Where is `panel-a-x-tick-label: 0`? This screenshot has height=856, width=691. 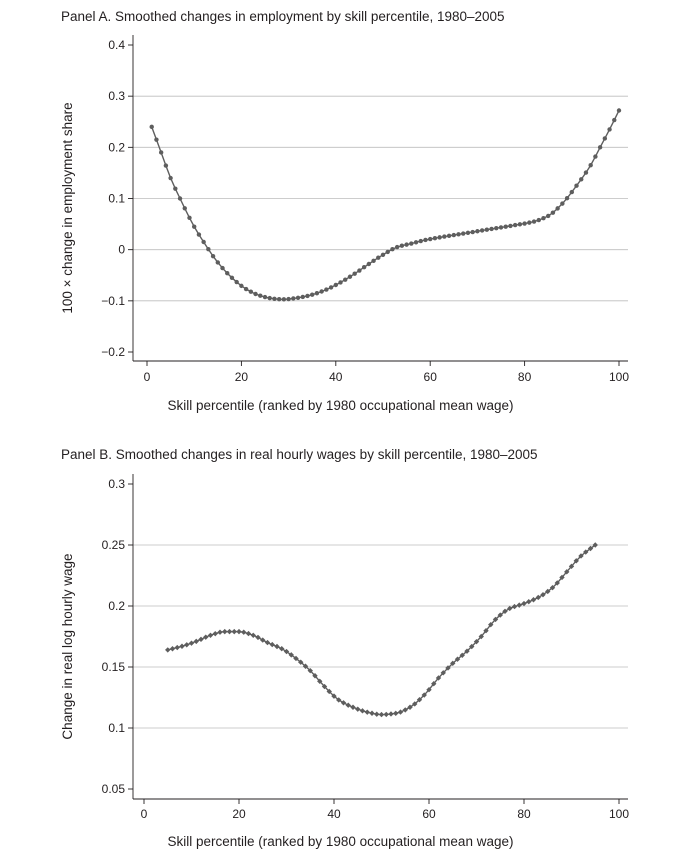
panel-a-x-tick-label: 0 is located at coordinates (147, 377).